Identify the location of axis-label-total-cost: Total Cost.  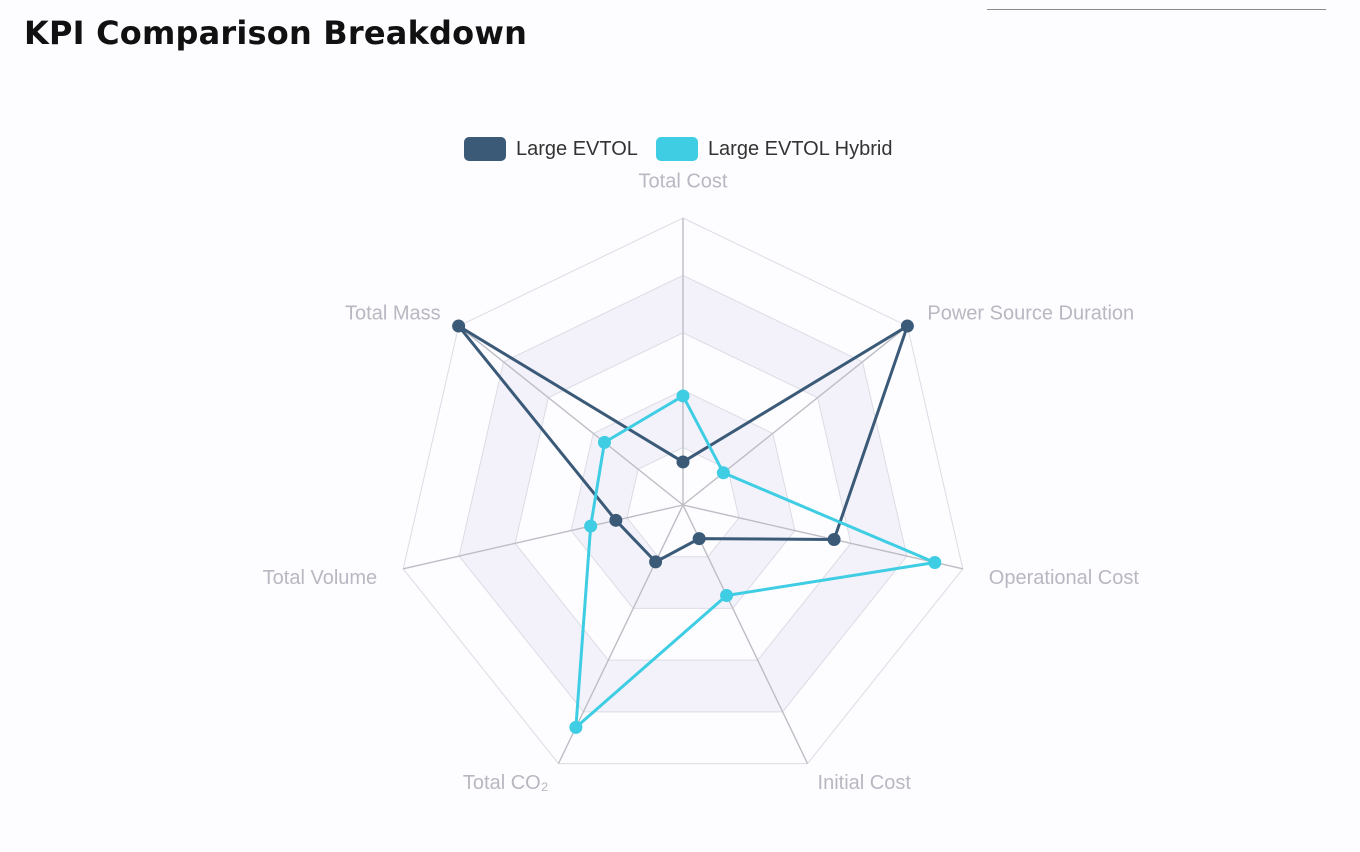
(683, 181).